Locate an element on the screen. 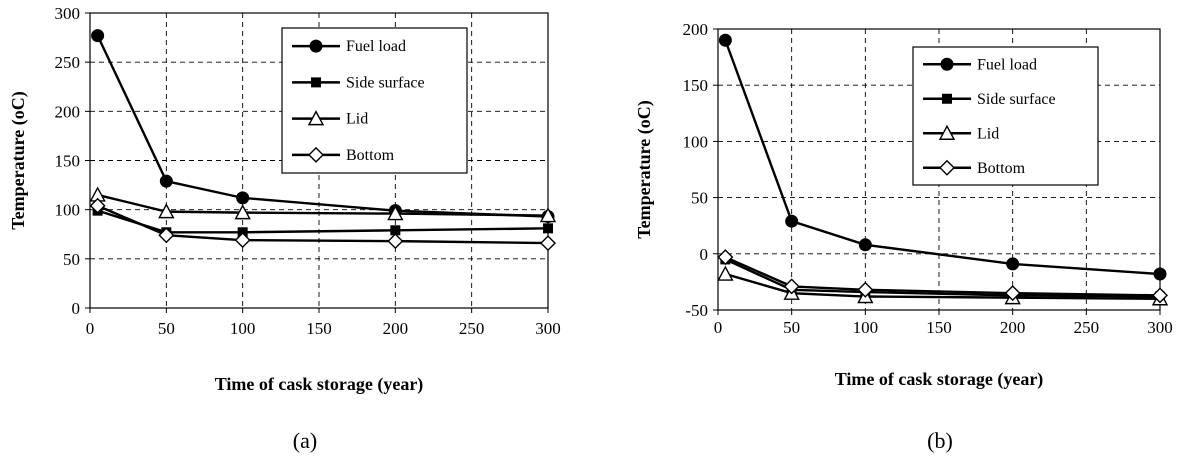 Image resolution: width=1192 pixels, height=459 pixels. y-tick-label: -50 is located at coordinates (696, 310).